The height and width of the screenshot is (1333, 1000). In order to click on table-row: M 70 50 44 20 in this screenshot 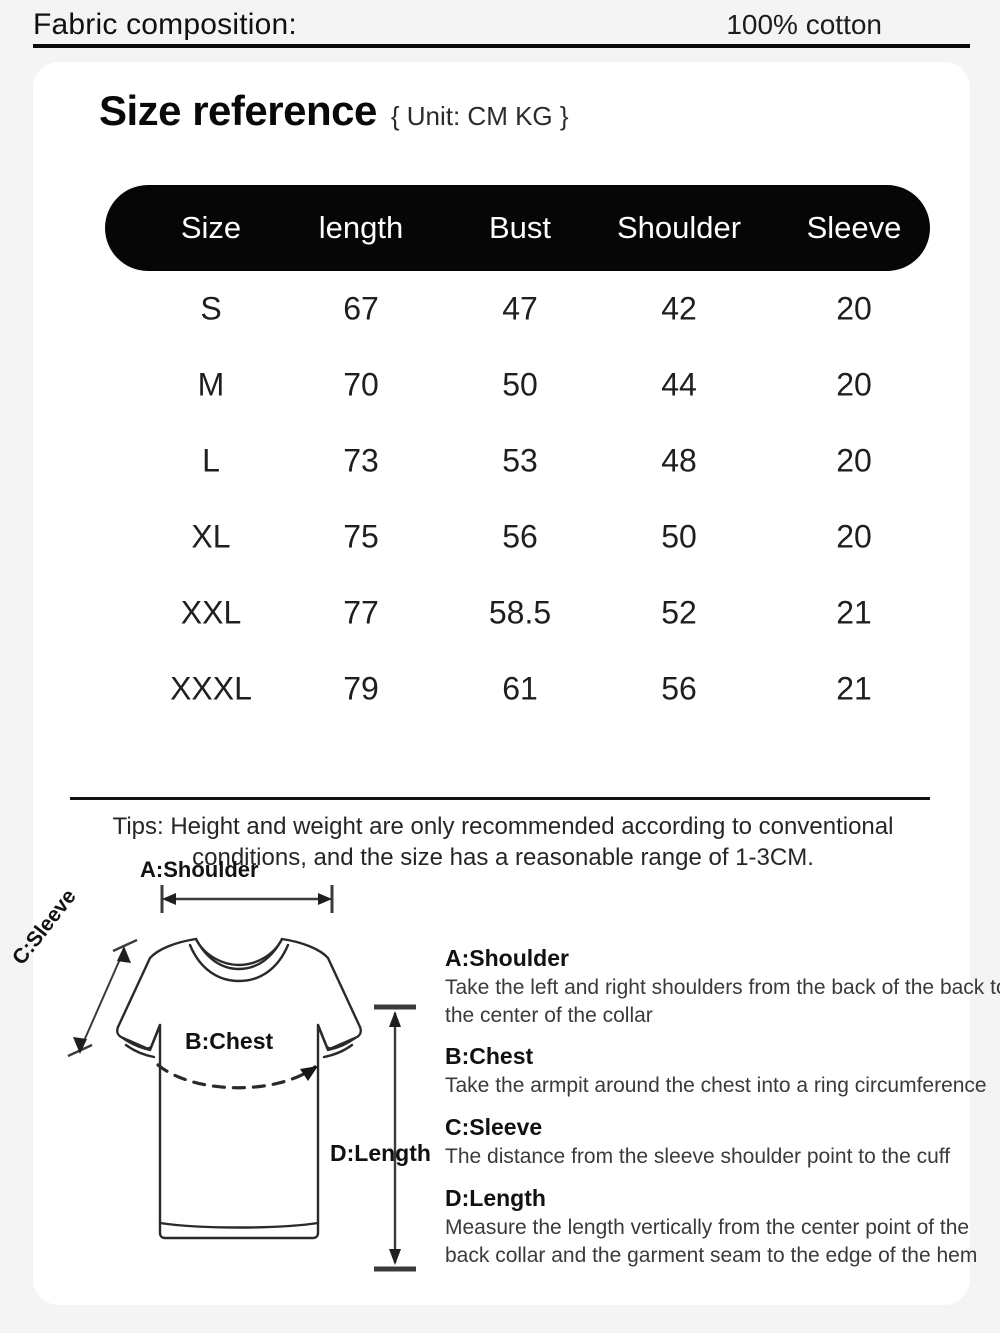, I will do `click(501, 385)`.